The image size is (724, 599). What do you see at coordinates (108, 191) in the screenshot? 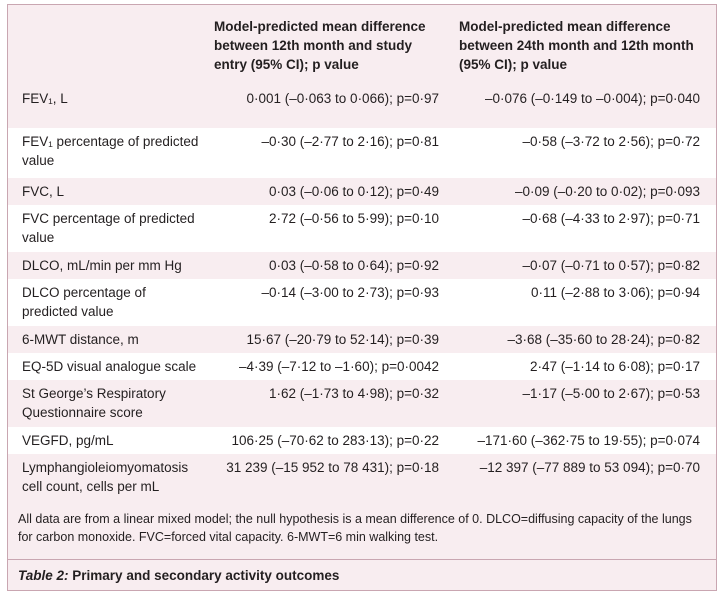
I see `row-label: FVC, L` at bounding box center [108, 191].